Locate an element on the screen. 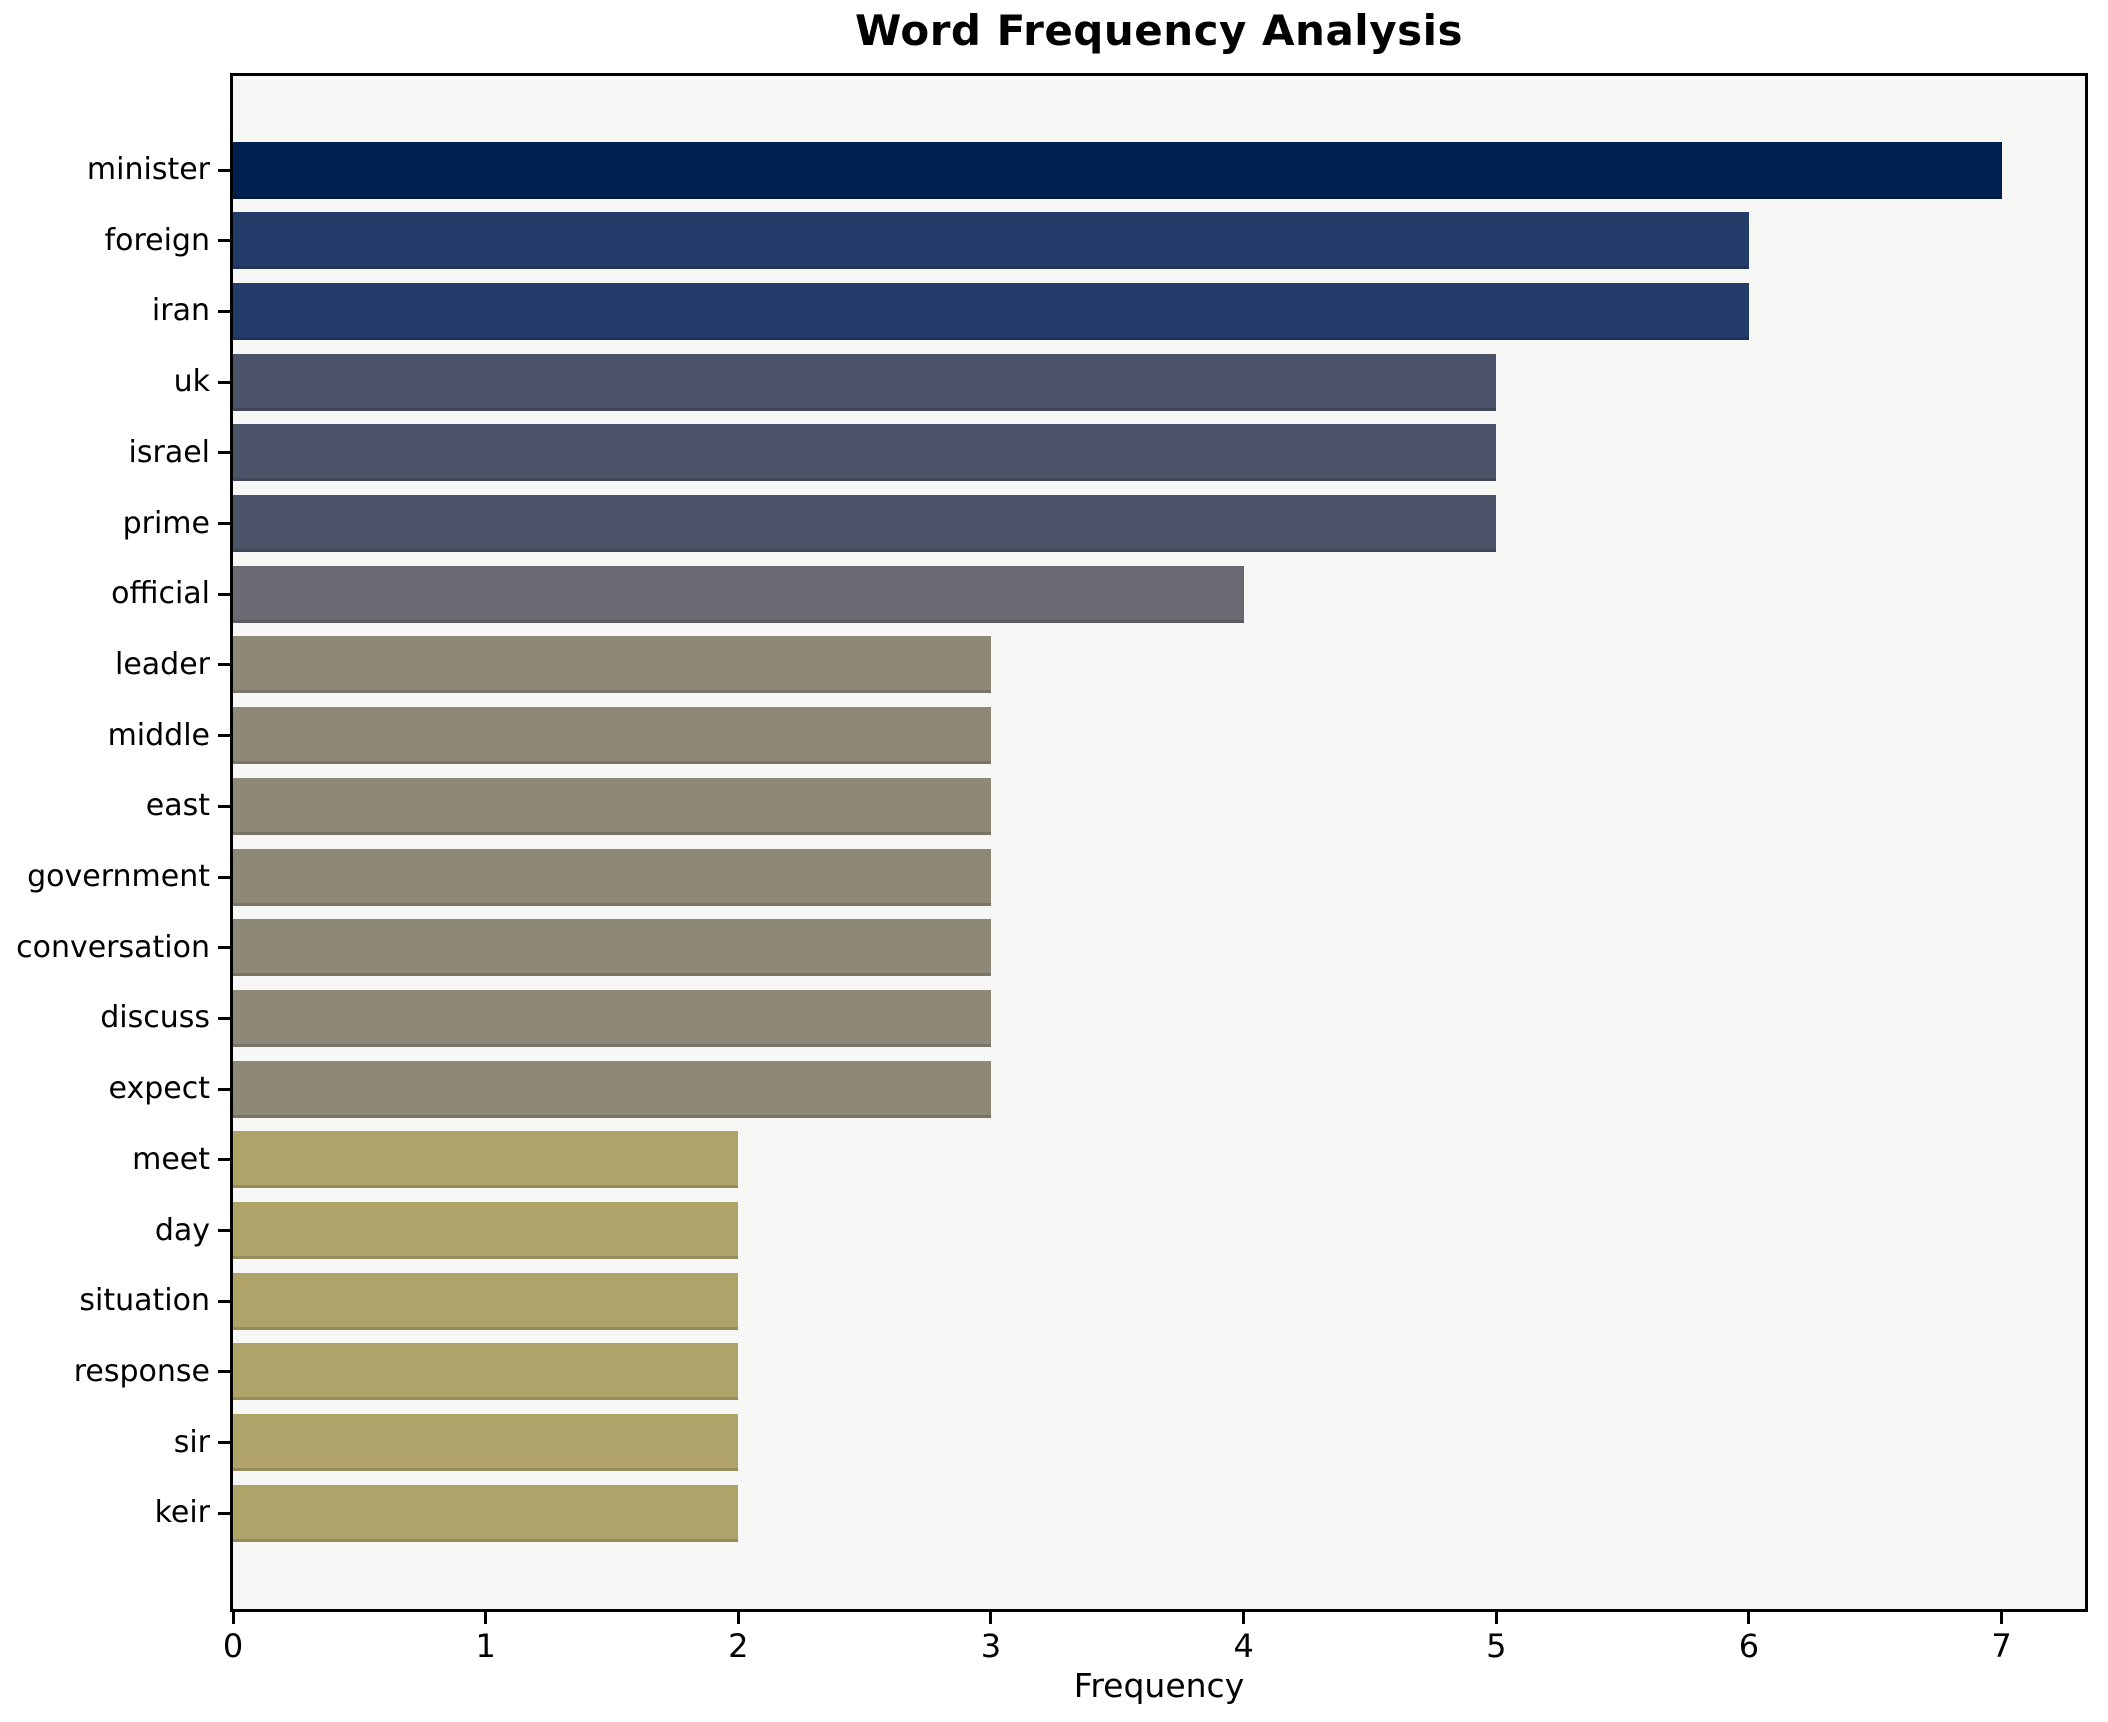  x-tick-label: 2 is located at coordinates (738, 1646).